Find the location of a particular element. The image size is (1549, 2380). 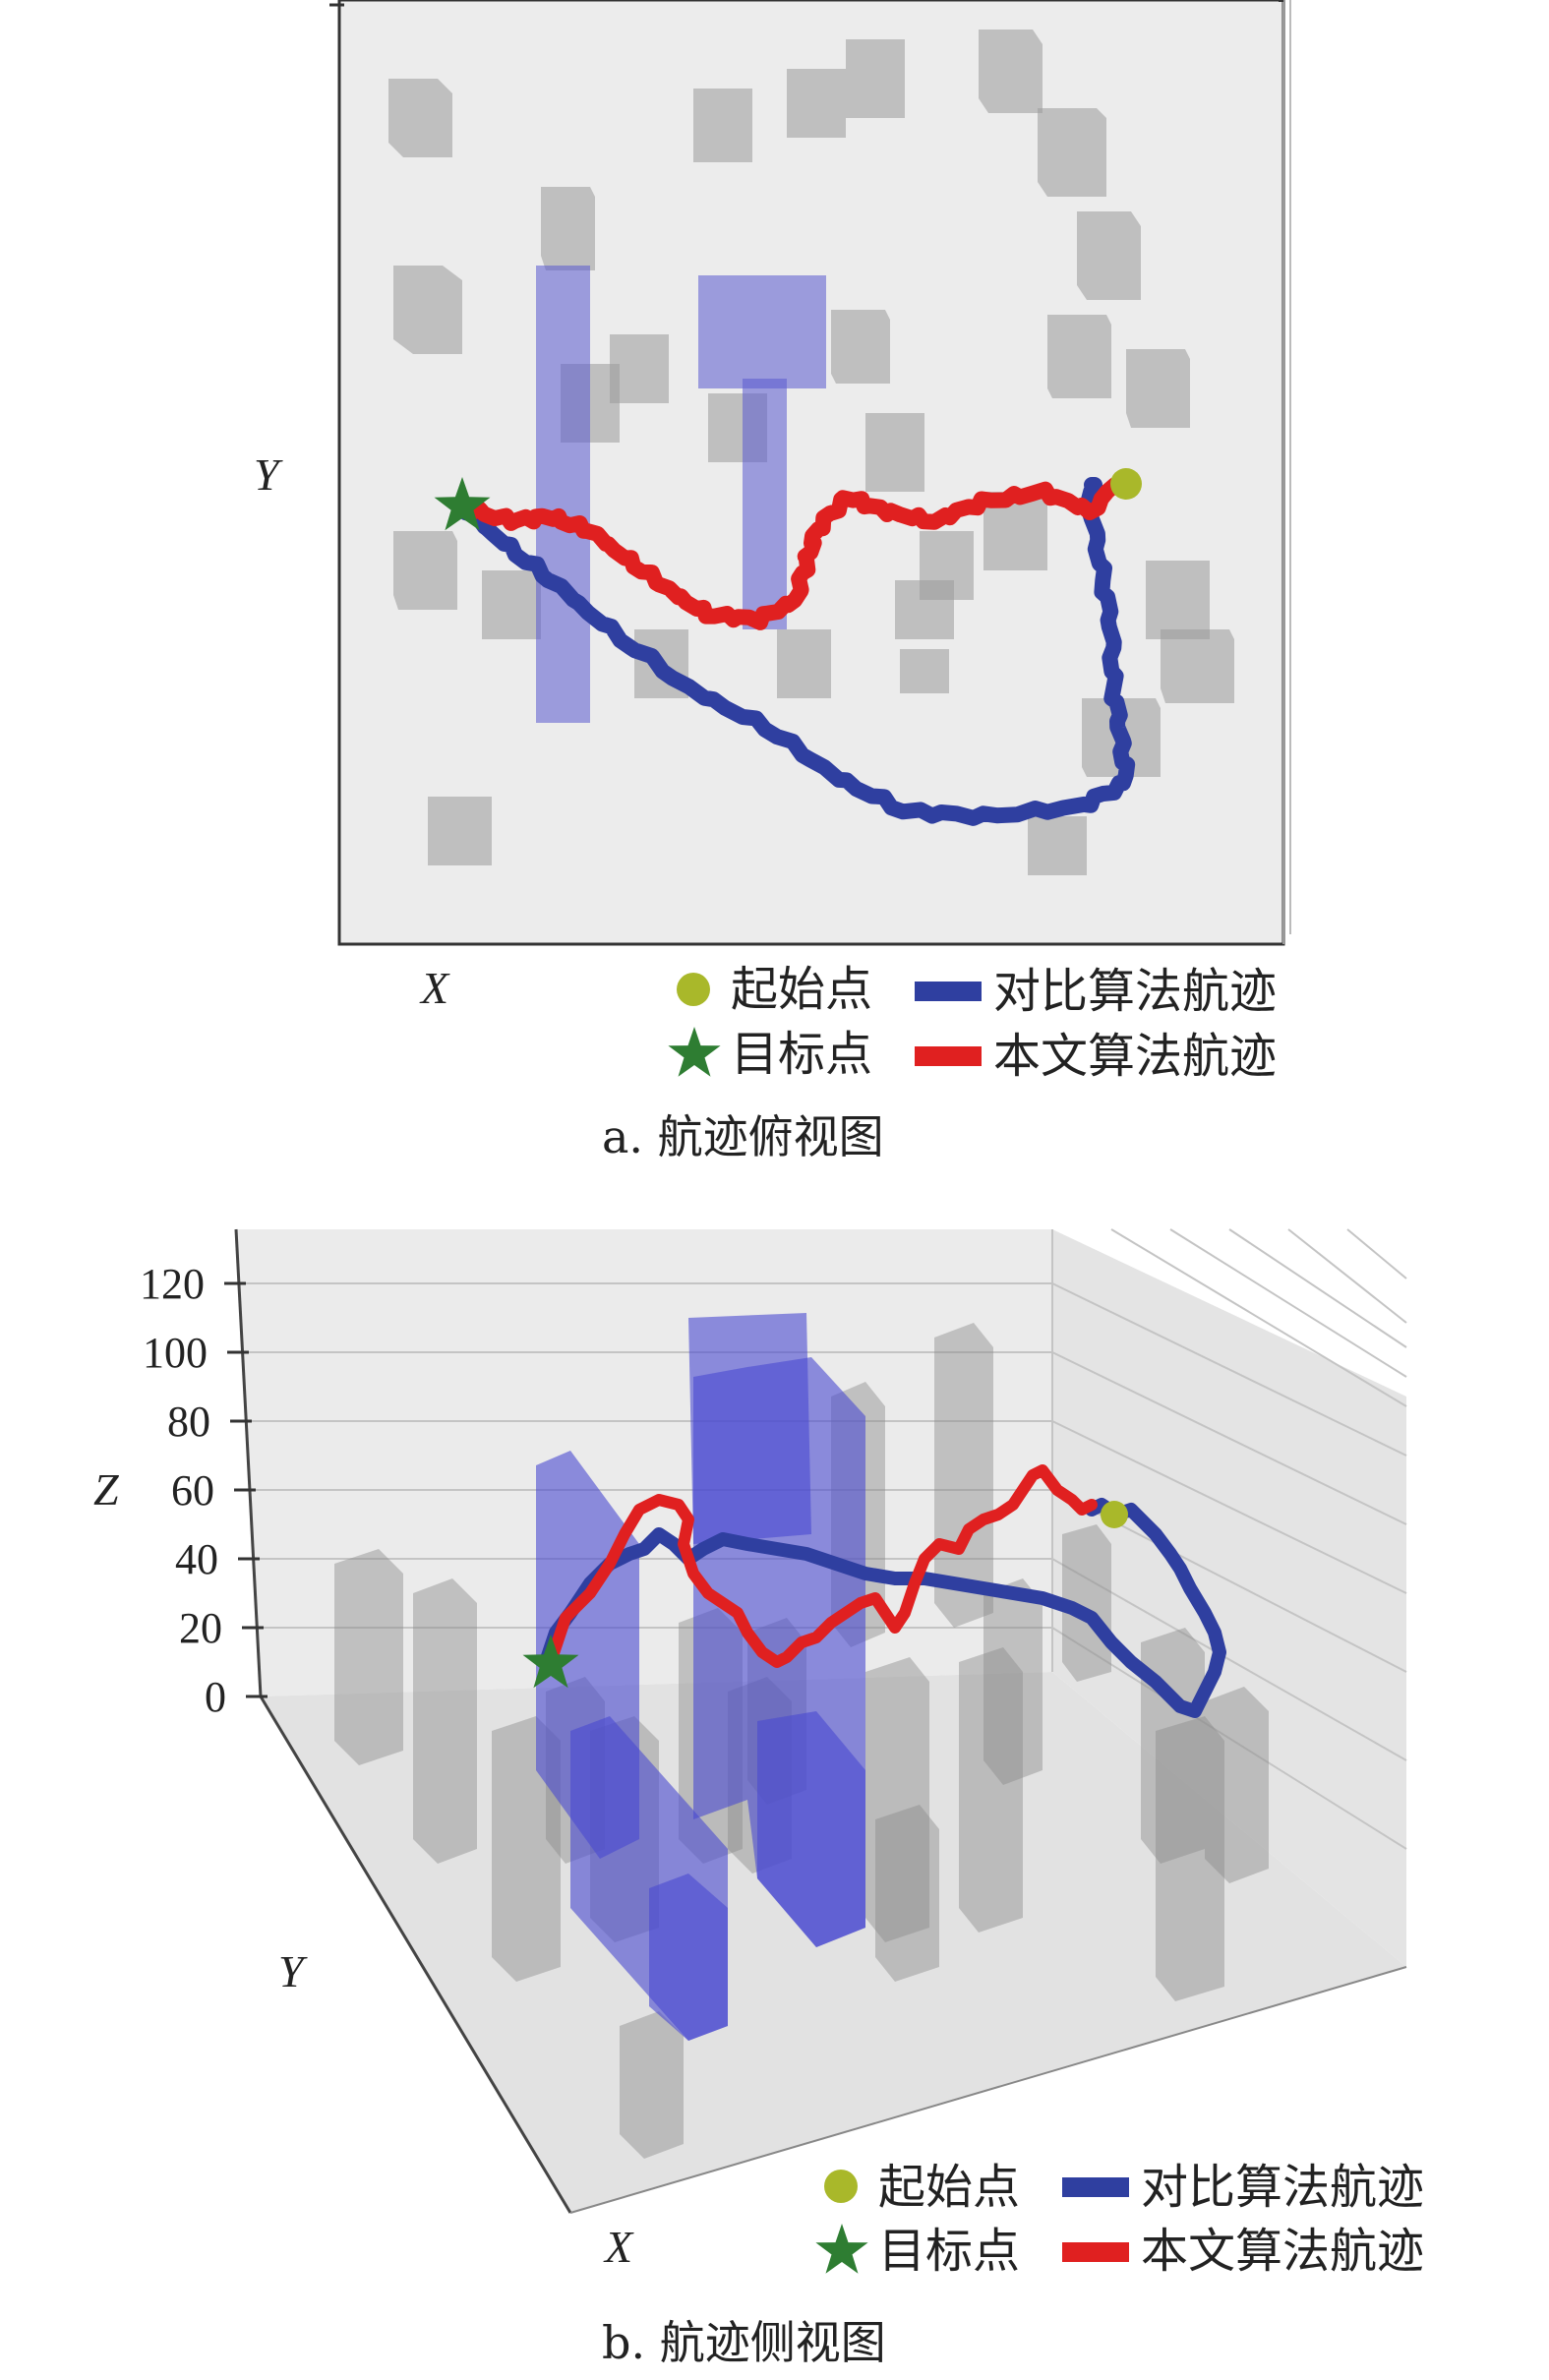

y-axis-line-b is located at coordinates (415, 1955).